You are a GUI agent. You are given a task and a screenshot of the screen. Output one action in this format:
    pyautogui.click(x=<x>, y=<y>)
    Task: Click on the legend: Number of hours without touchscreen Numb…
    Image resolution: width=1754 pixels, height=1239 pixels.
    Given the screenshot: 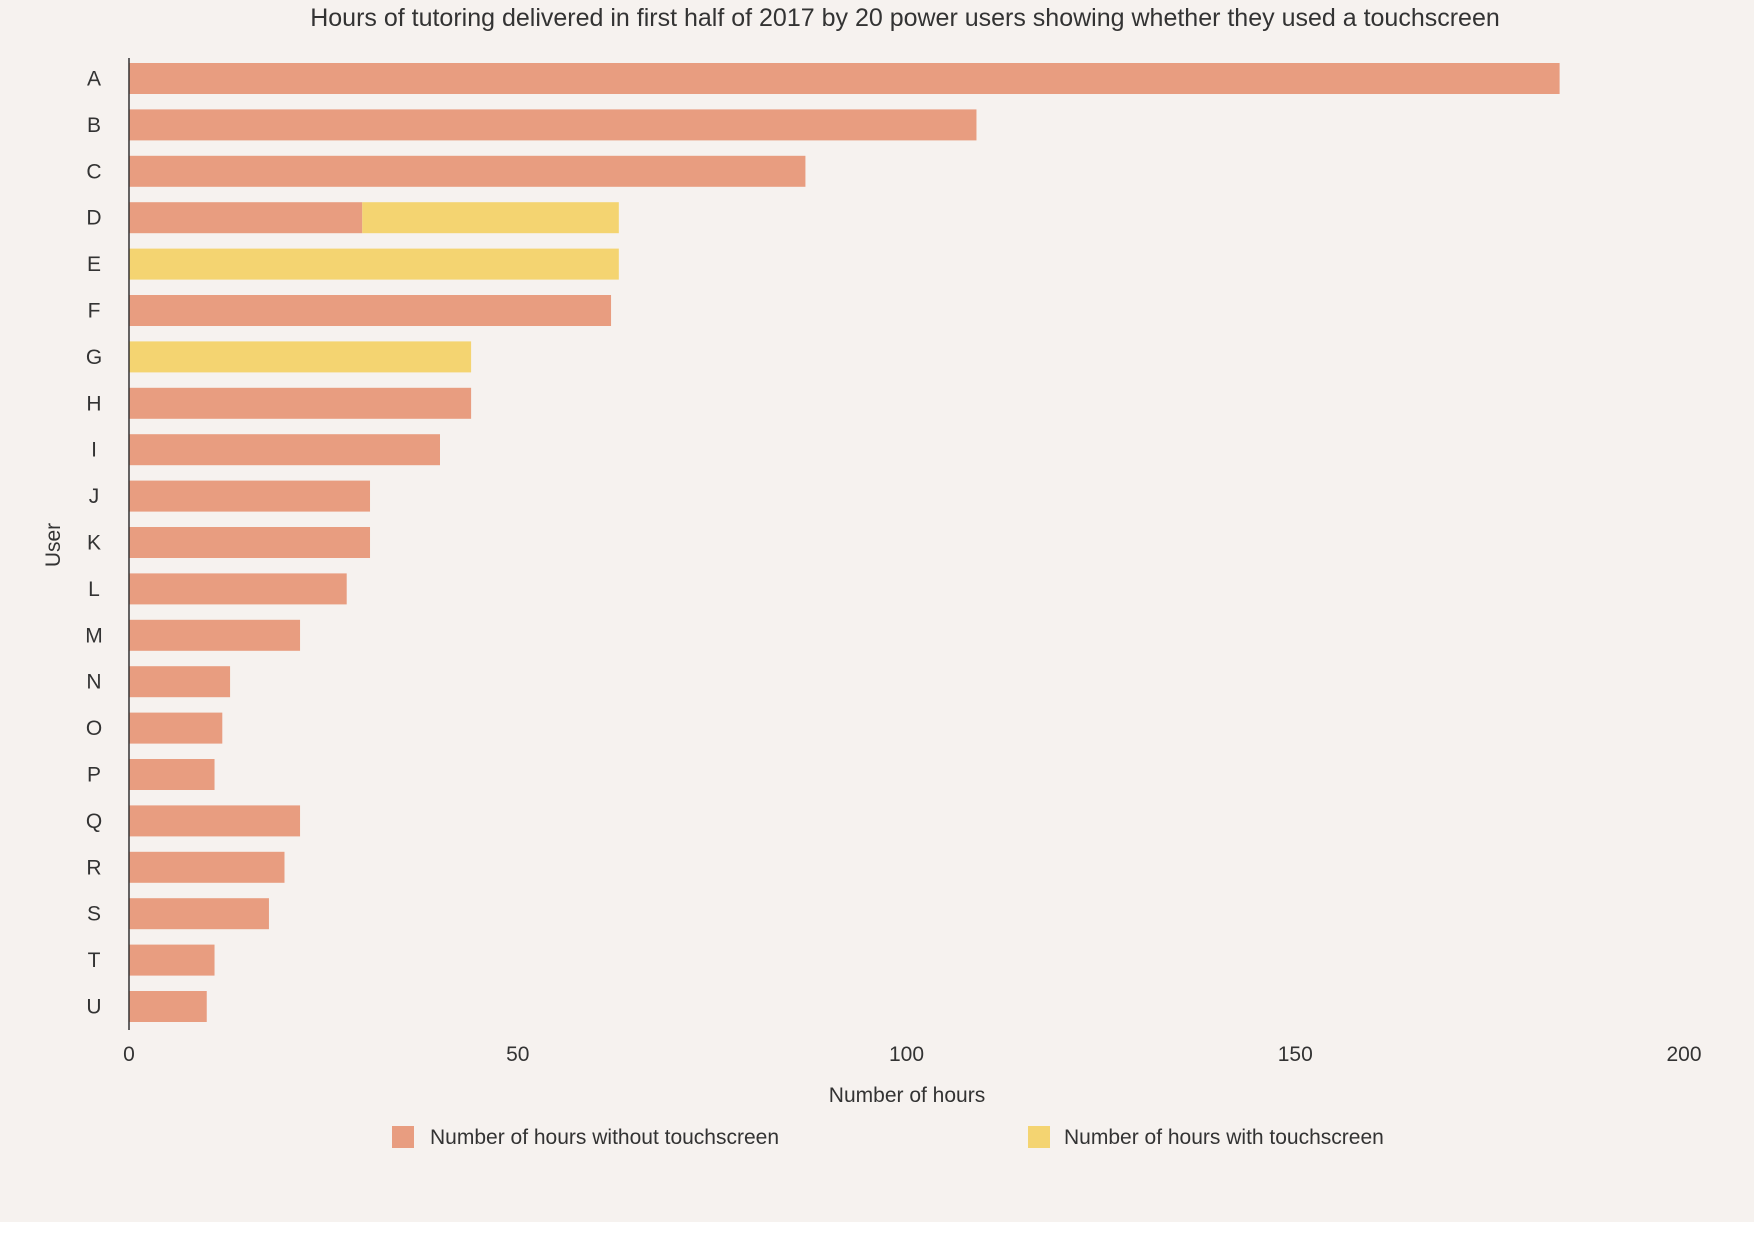 What is the action you would take?
    pyautogui.click(x=888, y=1137)
    